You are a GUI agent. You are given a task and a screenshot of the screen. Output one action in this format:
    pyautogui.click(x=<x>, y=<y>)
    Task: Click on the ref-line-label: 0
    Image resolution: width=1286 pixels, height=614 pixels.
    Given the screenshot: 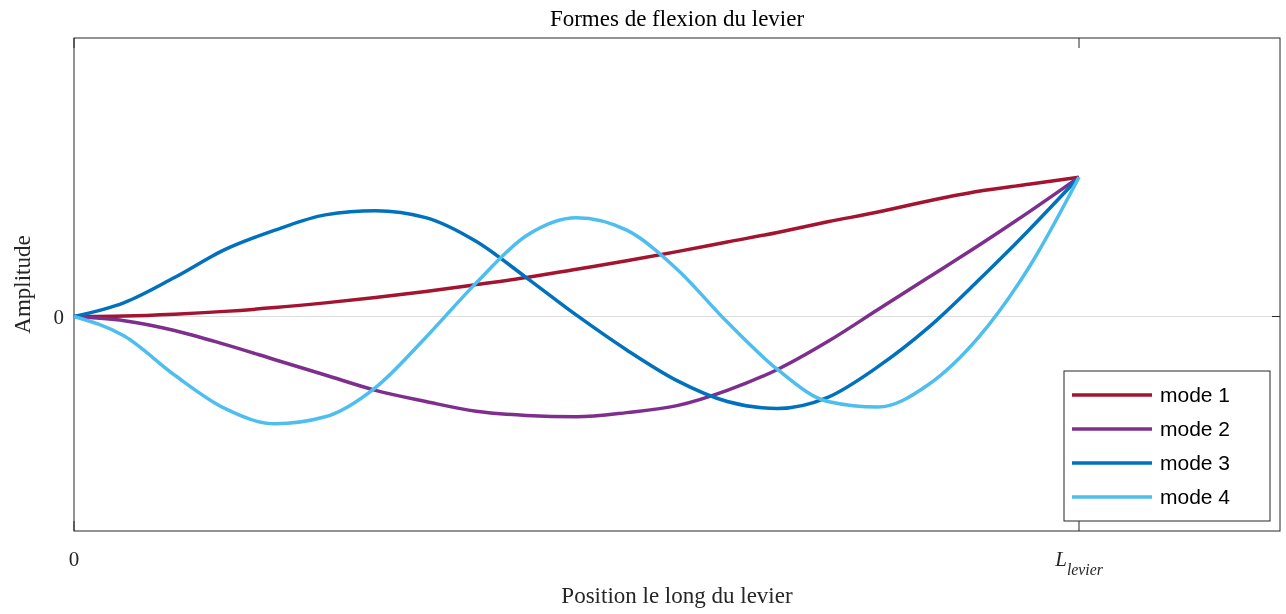 What is the action you would take?
    pyautogui.click(x=58, y=316)
    